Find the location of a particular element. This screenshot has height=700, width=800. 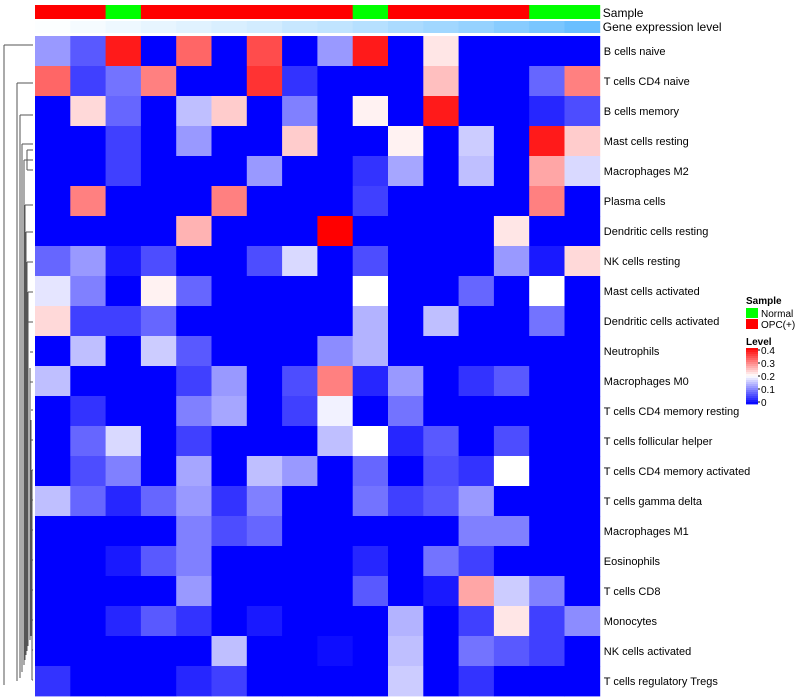

row-label: NK cells activated is located at coordinates (647, 652).